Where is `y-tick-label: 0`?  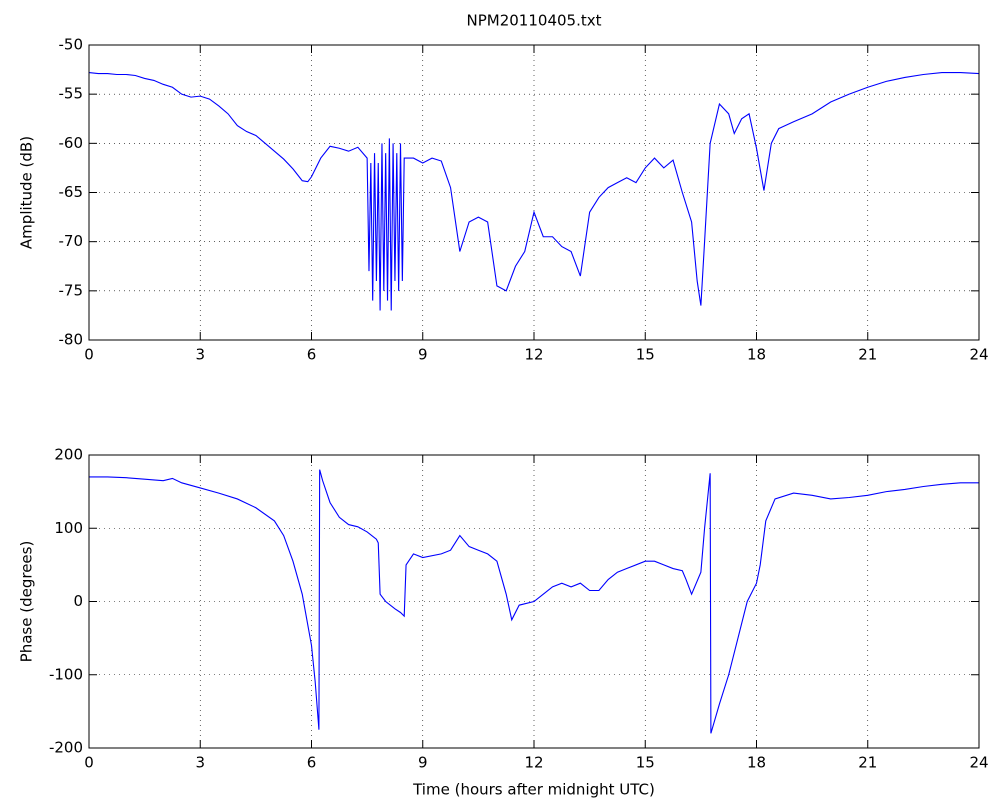 y-tick-label: 0 is located at coordinates (78, 601).